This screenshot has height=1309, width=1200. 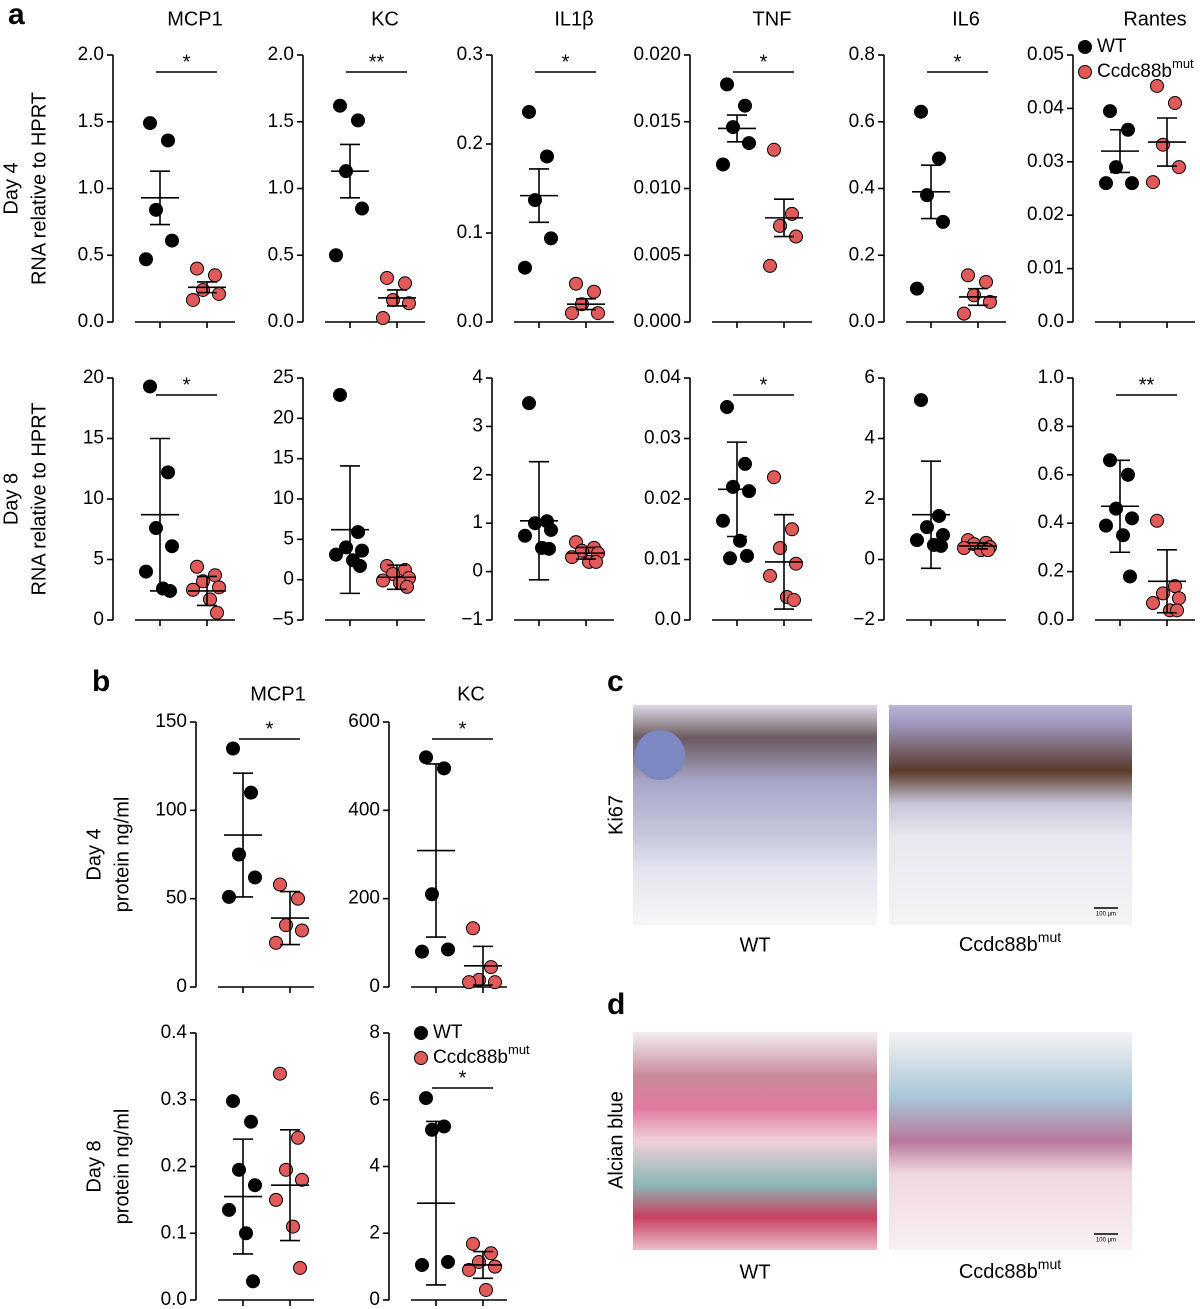 What do you see at coordinates (39, 498) in the screenshot?
I see `y-axis-label: RNA relative to HPRT` at bounding box center [39, 498].